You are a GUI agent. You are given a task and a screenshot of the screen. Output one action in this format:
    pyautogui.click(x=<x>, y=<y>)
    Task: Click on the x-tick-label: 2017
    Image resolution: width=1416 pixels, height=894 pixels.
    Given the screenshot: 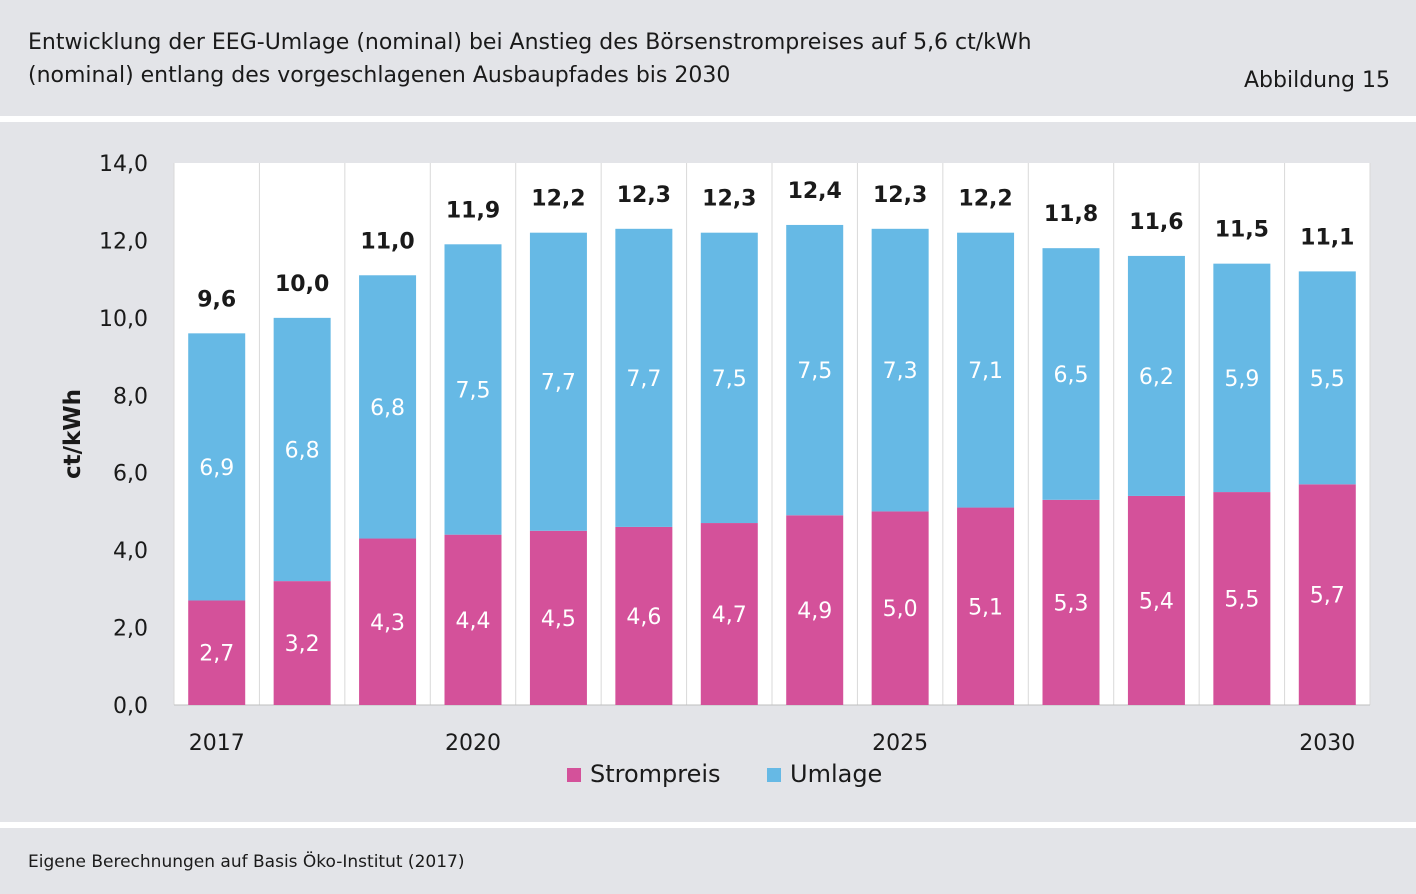 What is the action you would take?
    pyautogui.click(x=217, y=743)
    